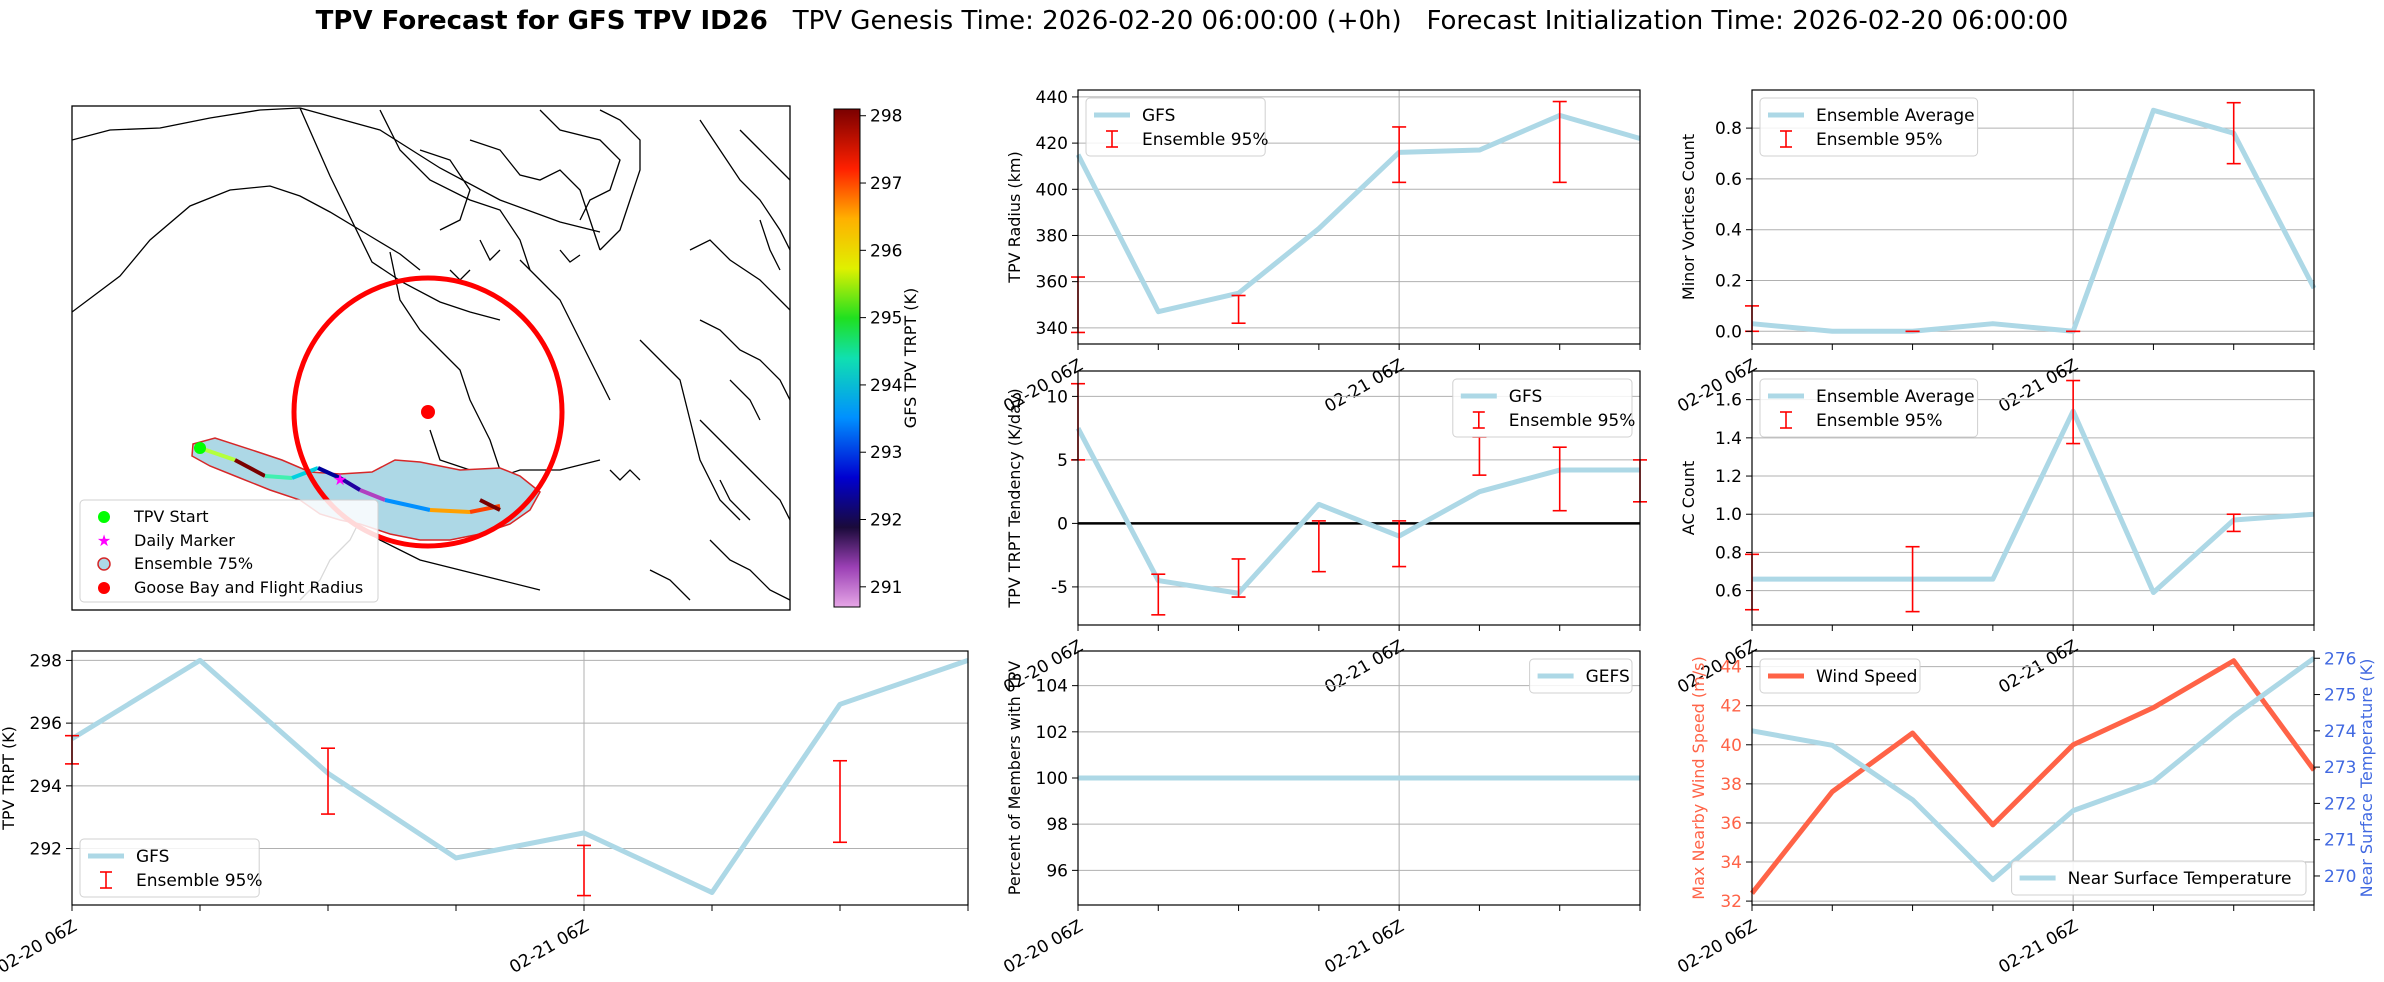 The width and height of the screenshot is (2384, 982). I want to click on ytick-label-5: 1.6, so click(1728, 401).